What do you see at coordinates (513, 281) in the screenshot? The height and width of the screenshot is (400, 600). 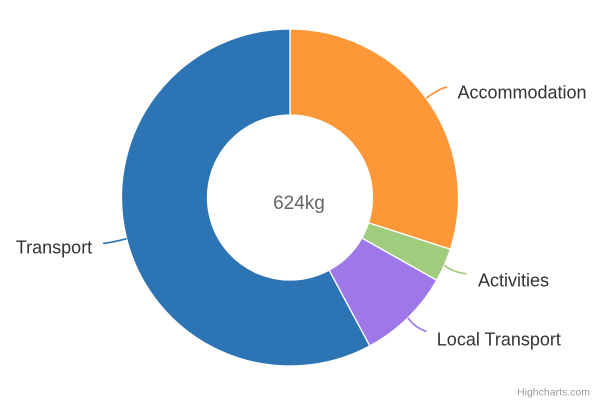 I see `svg-text: Activities` at bounding box center [513, 281].